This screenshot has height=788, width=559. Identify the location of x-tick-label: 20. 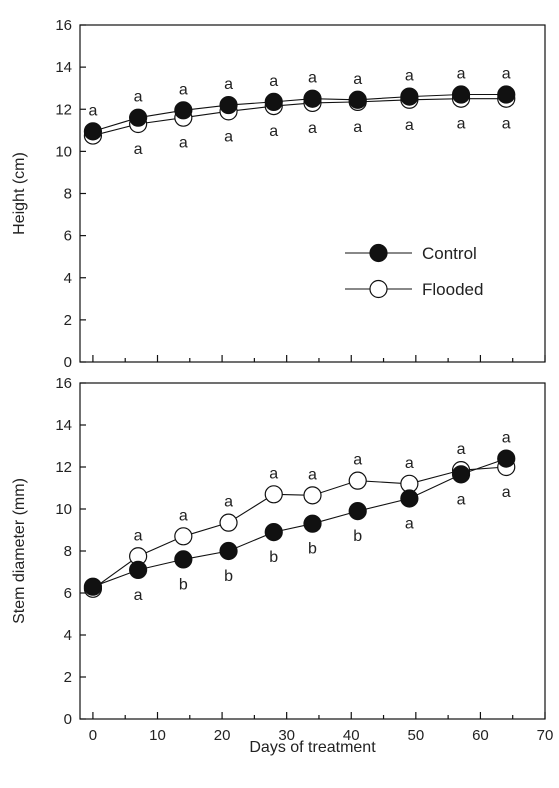
(222, 735).